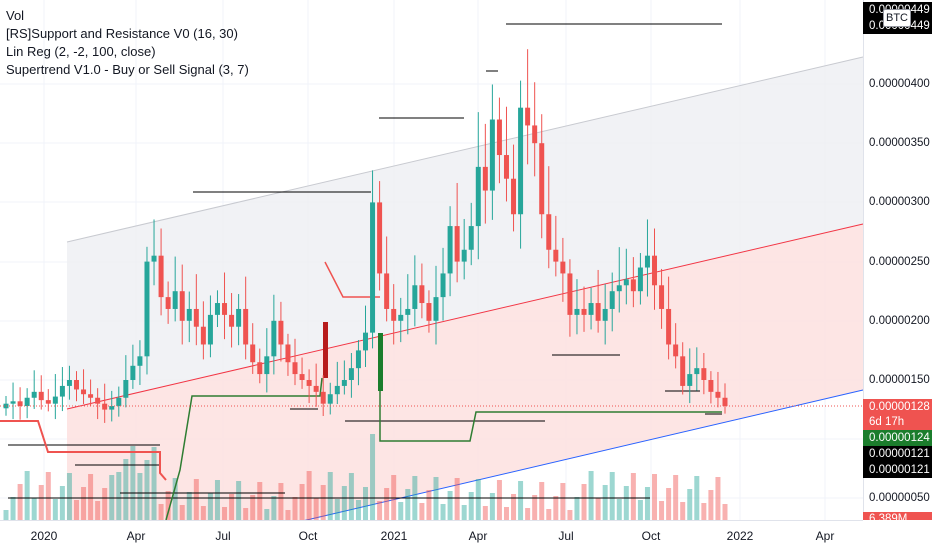 This screenshot has width=932, height=550. I want to click on supertrend-price-tag: 0.00000124, so click(897, 438).